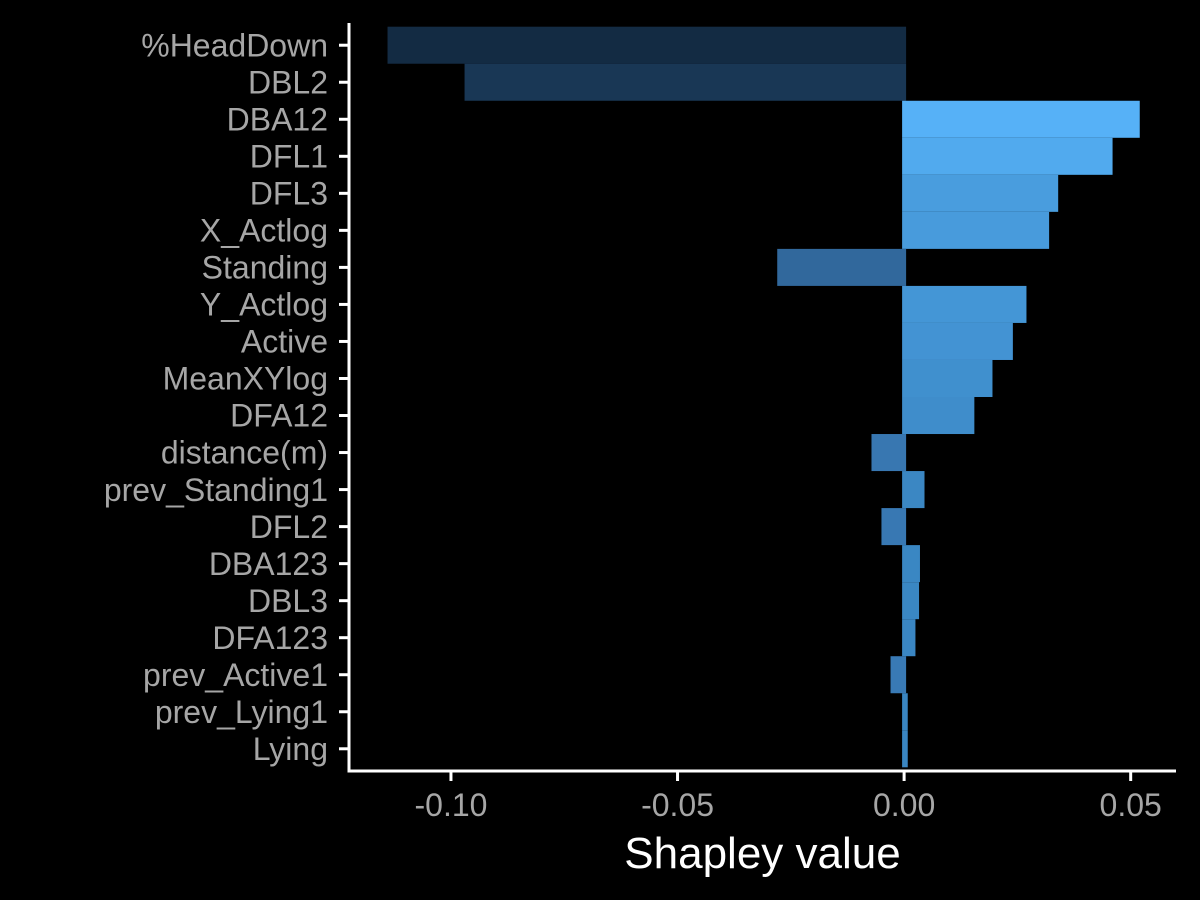 This screenshot has height=900, width=1200. I want to click on y-tick-label: X_Actlog, so click(264, 231).